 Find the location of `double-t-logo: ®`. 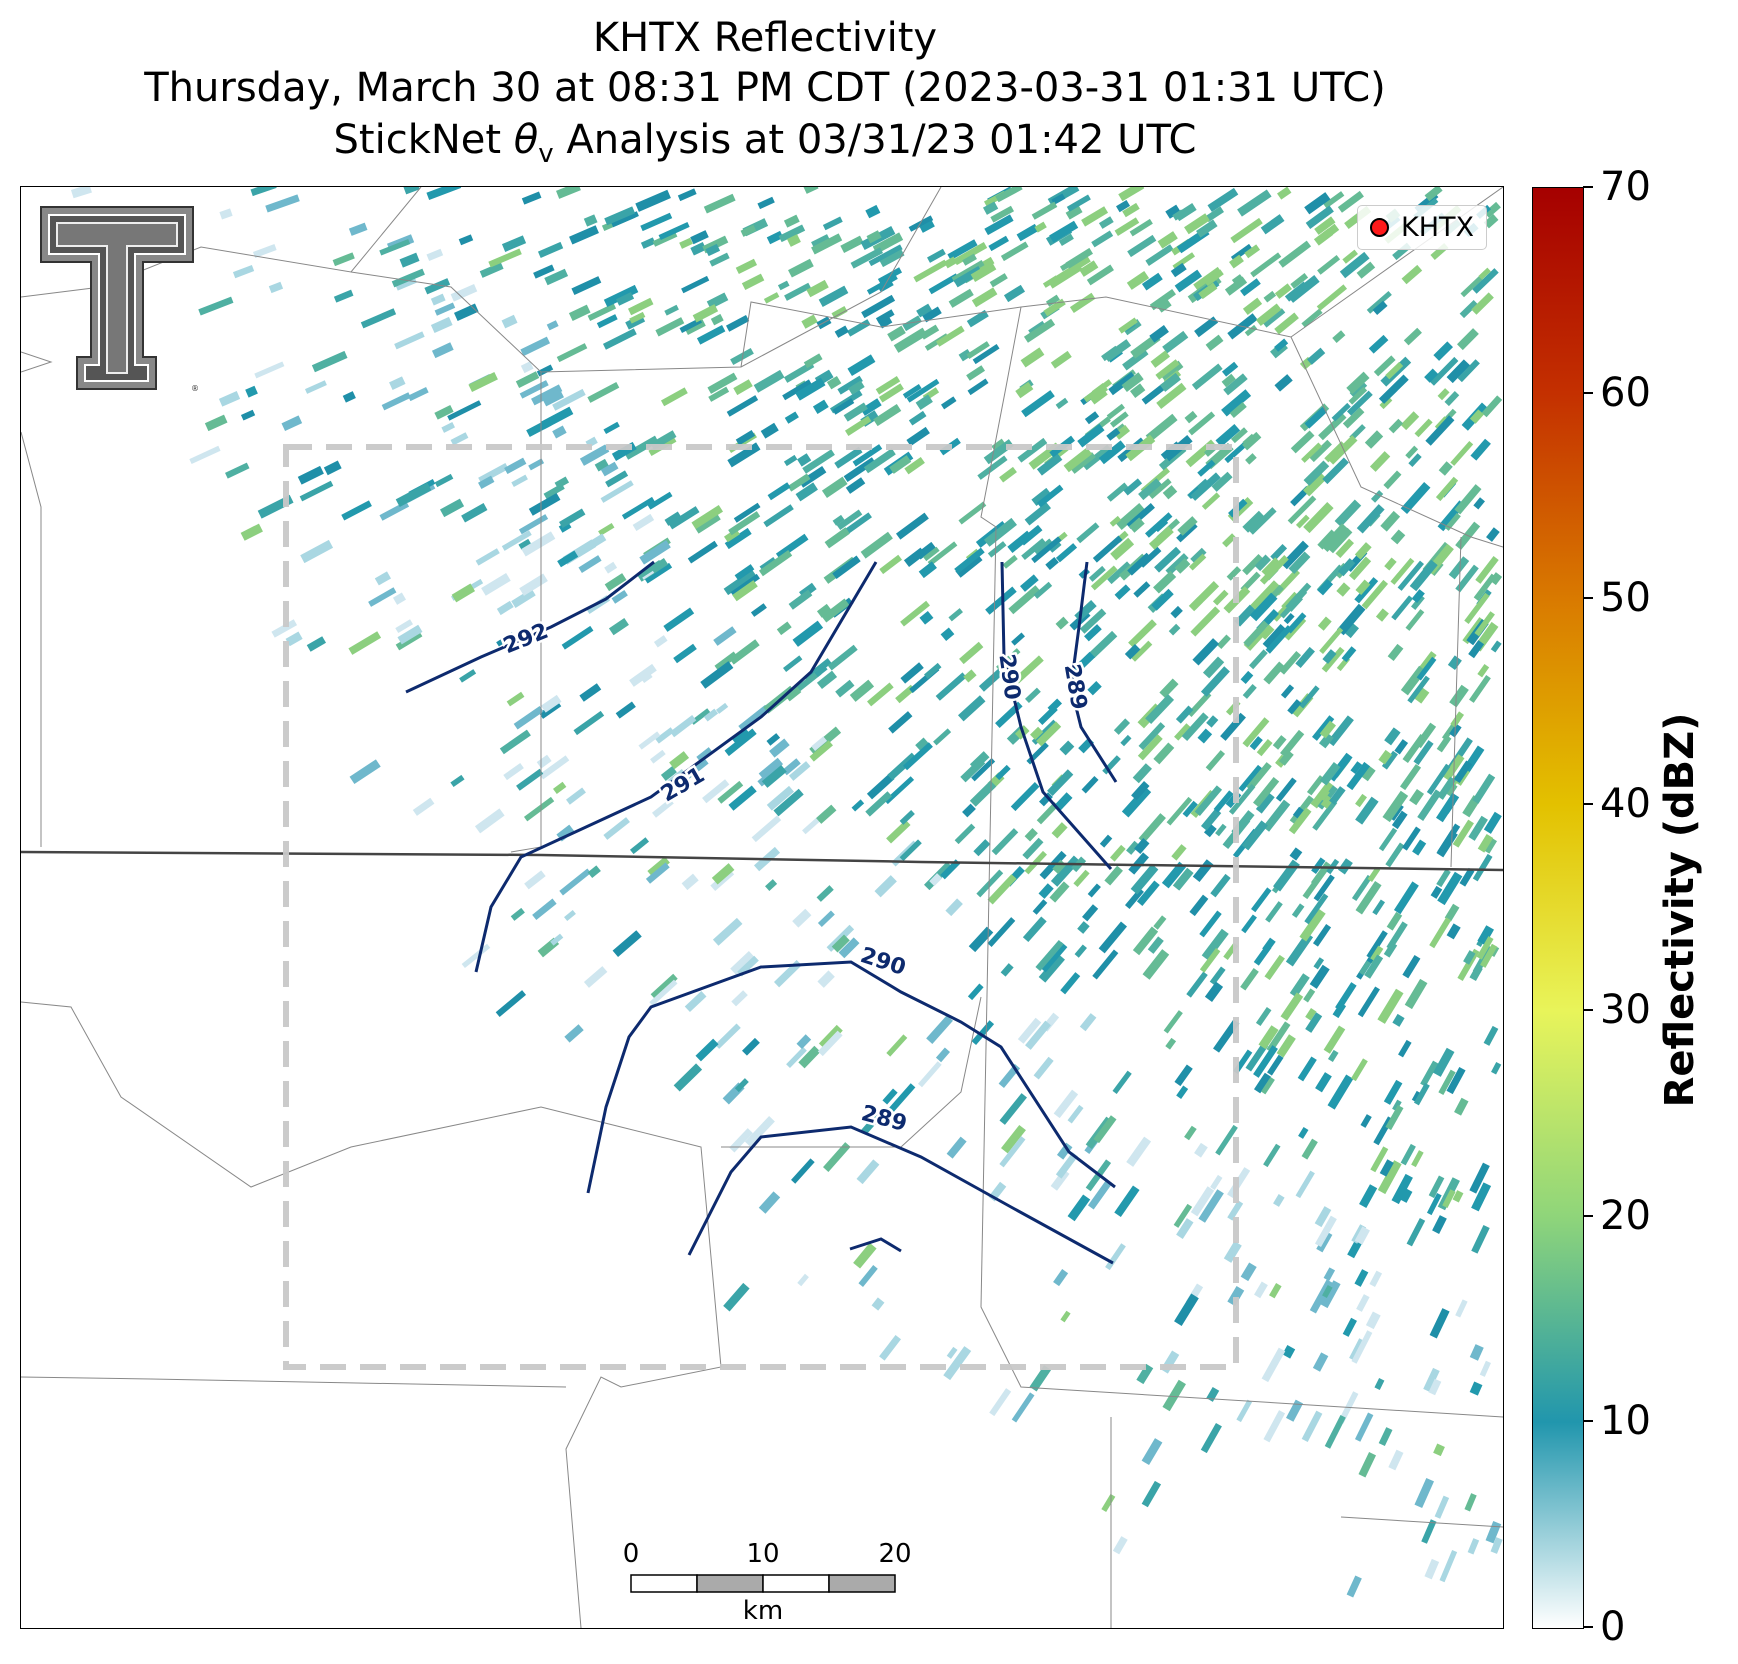

double-t-logo: ® is located at coordinates (119, 299).